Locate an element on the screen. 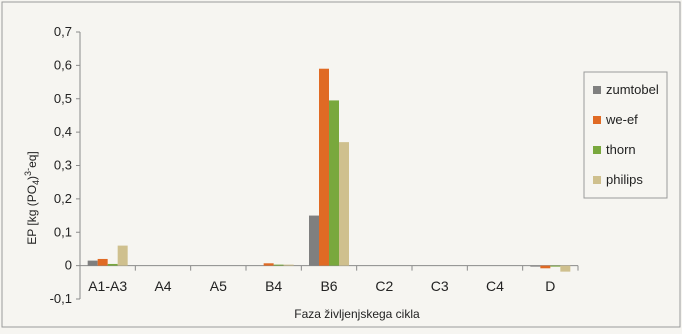  y-axis-title: EP [kg (PO4)3-eq] is located at coordinates (32, 198).